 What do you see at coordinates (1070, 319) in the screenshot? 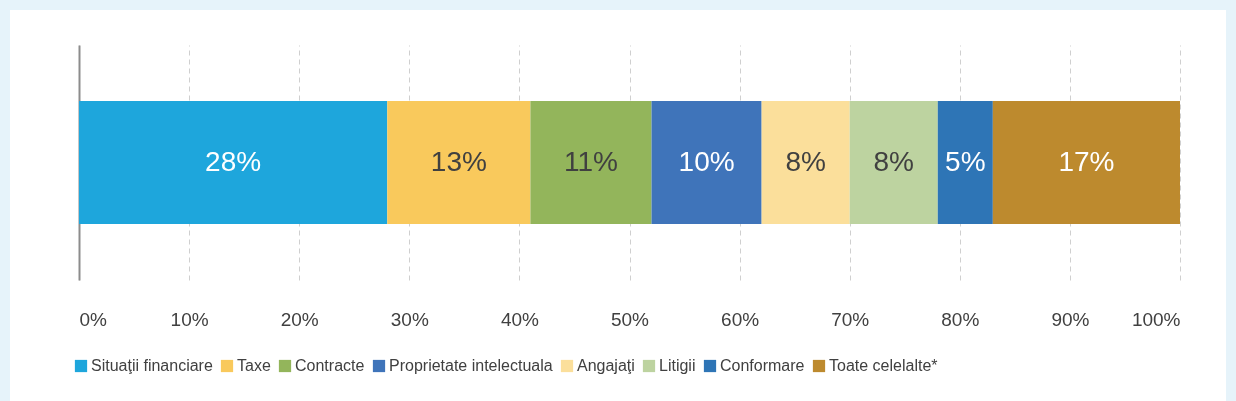
I see `x-tick-label: 90%` at bounding box center [1070, 319].